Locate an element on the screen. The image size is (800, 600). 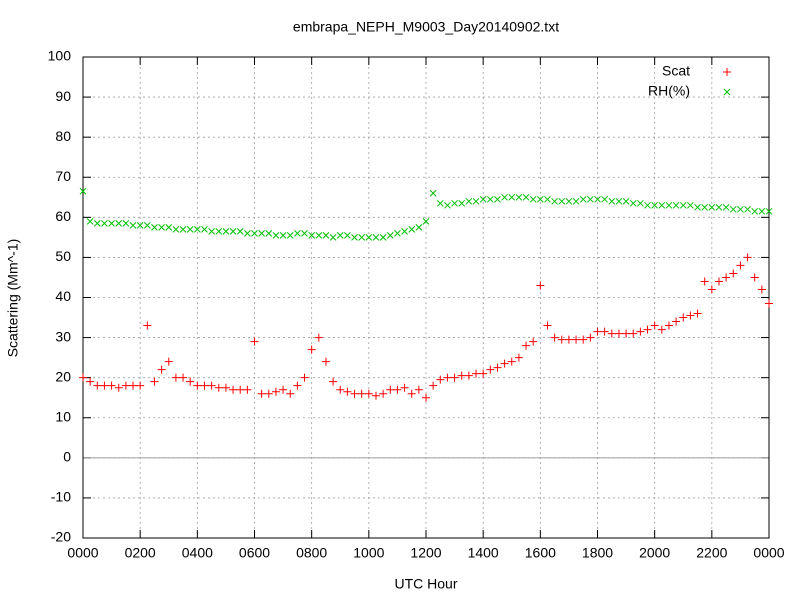
legend-label: RH(%) is located at coordinates (669, 91).